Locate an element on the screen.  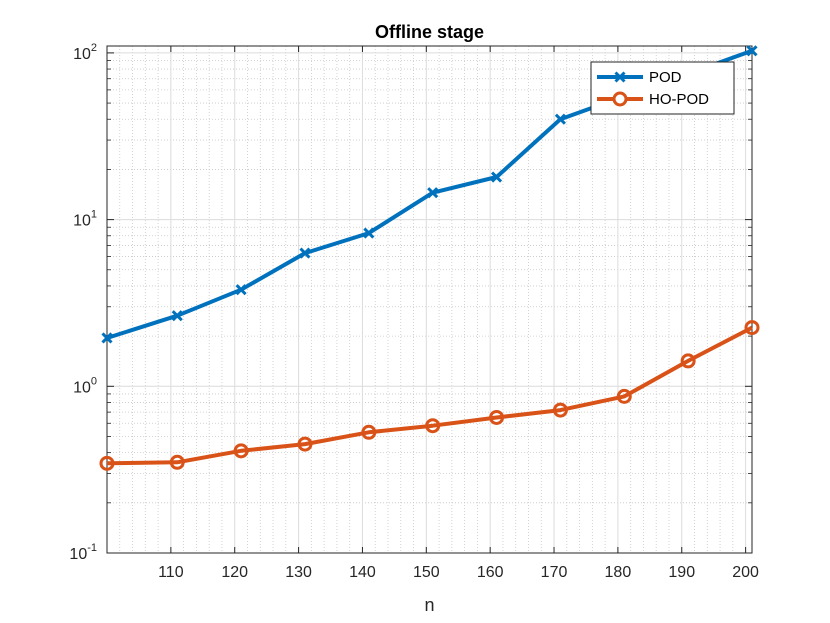
y-tick-label: 10⁻¹ is located at coordinates (83, 552).